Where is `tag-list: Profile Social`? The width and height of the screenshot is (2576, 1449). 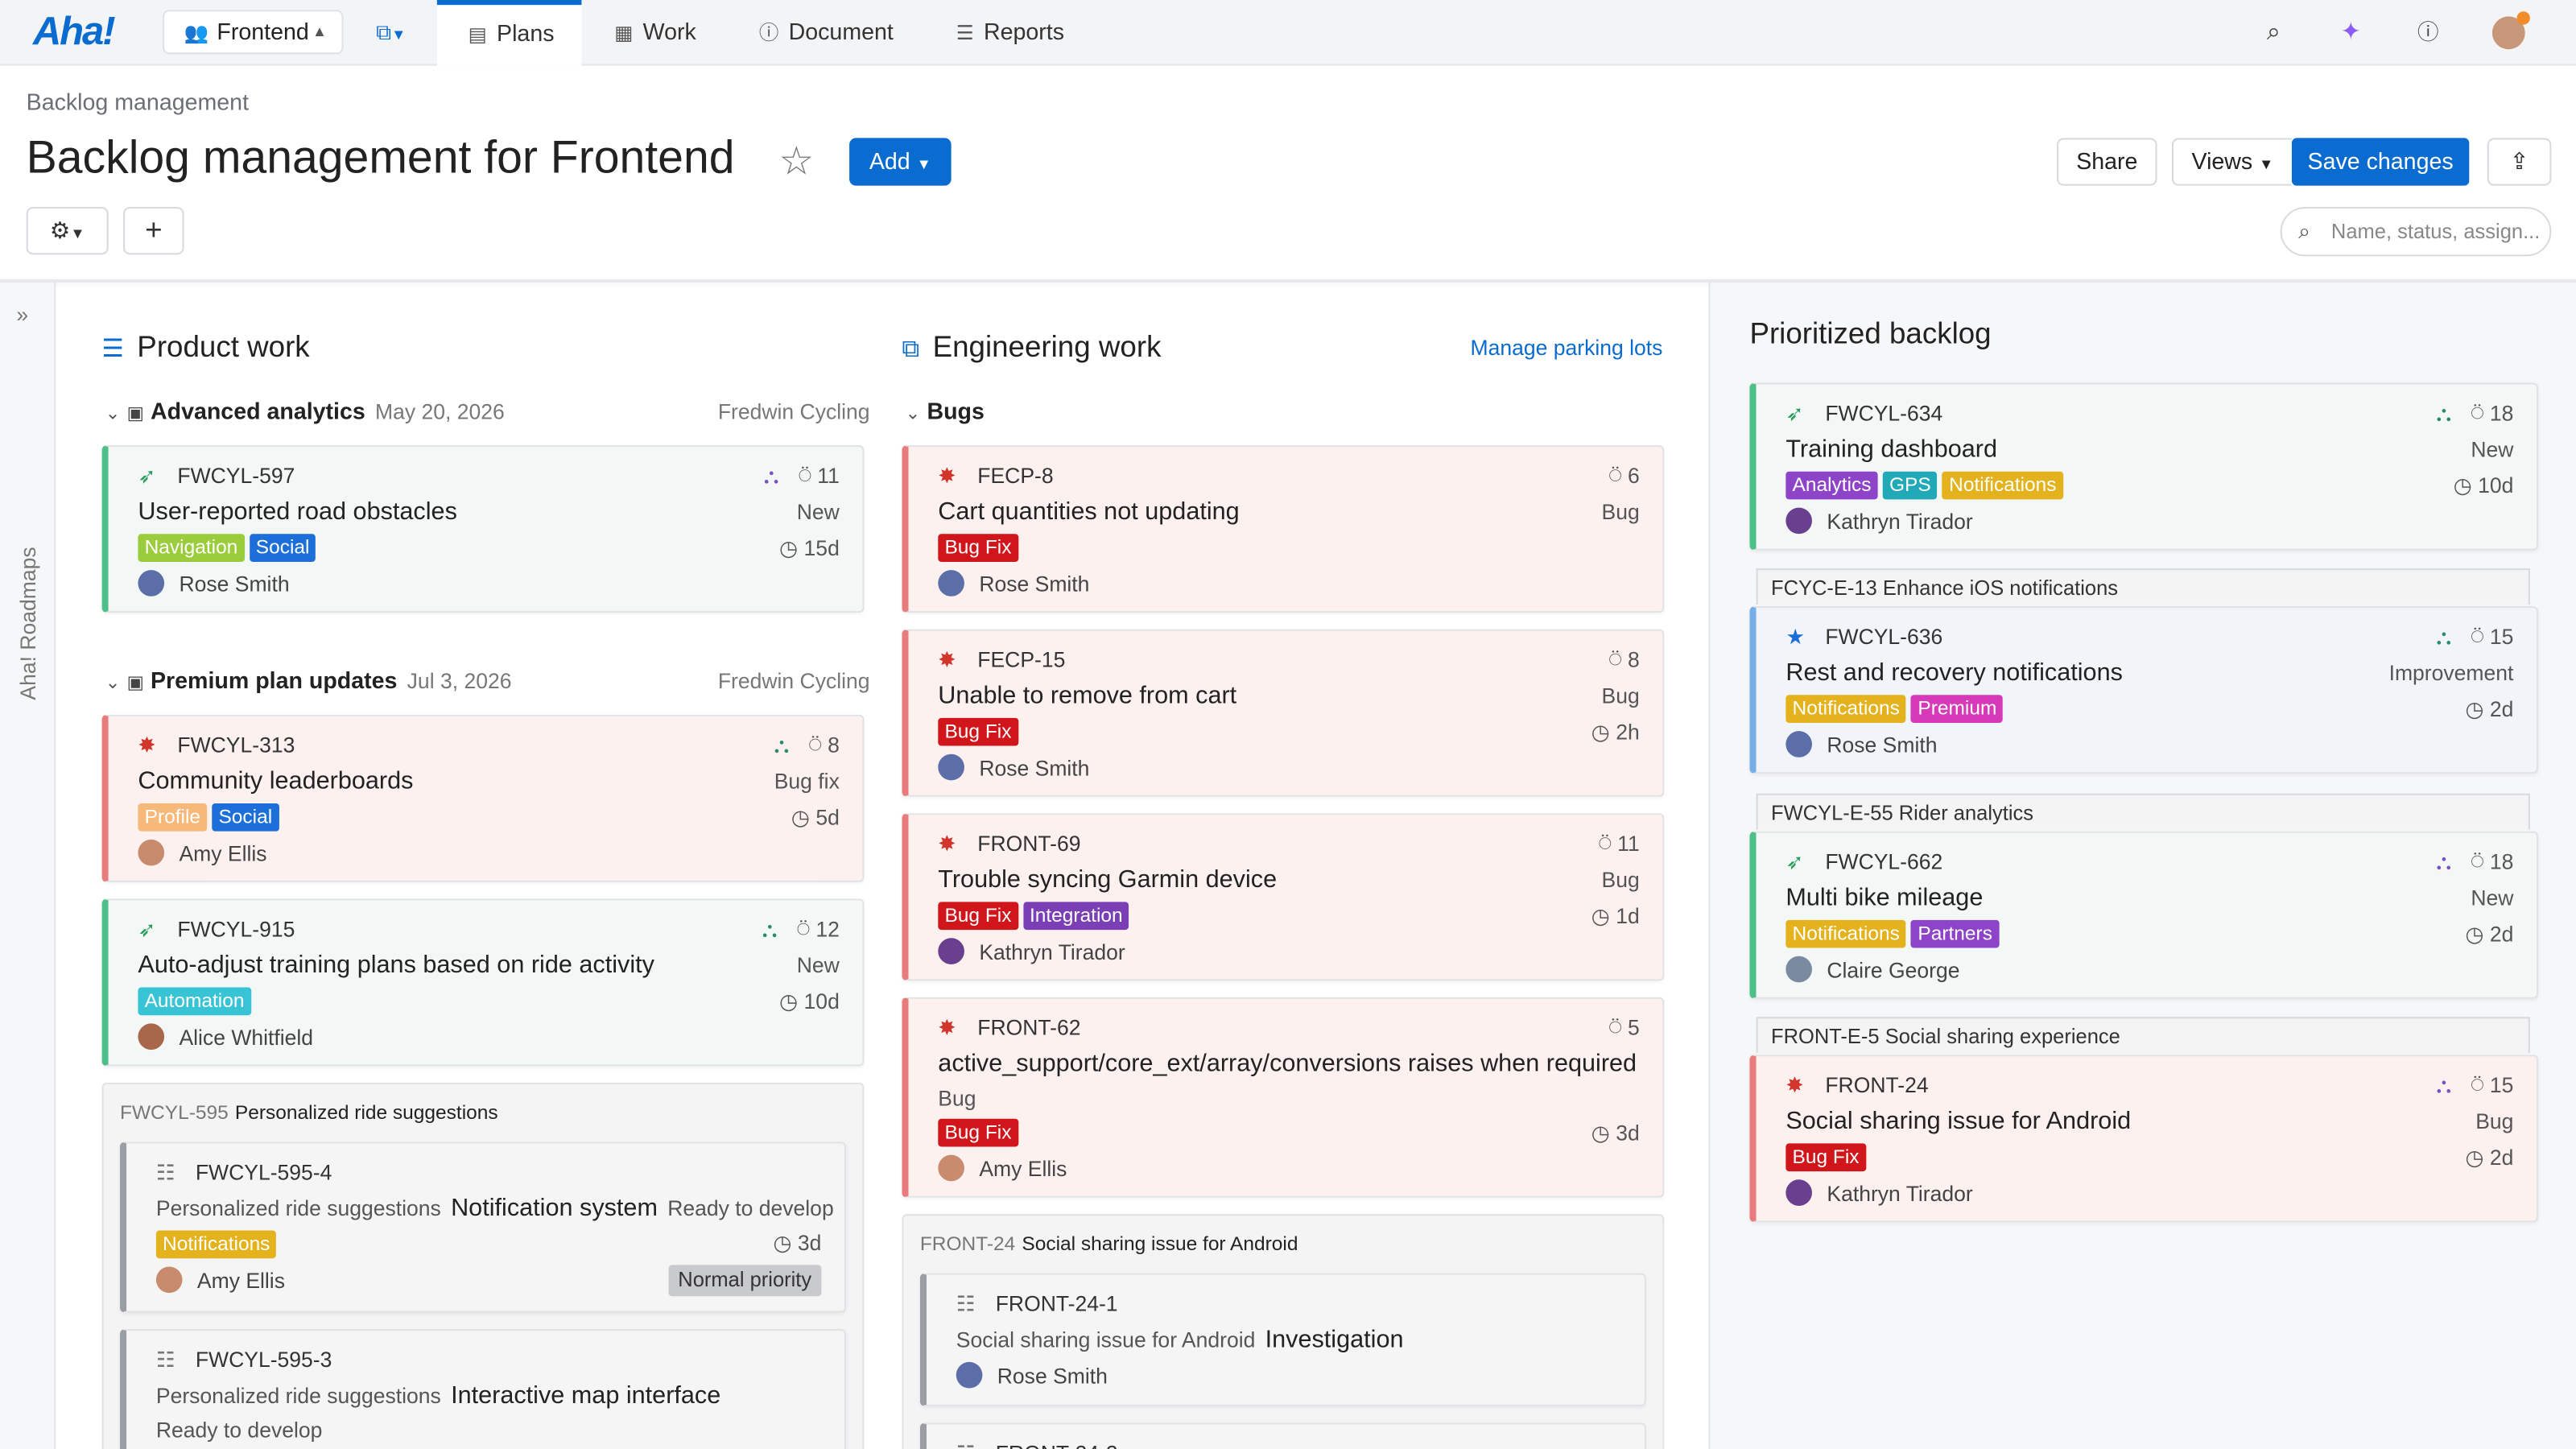
tag-list: Profile Social is located at coordinates (208, 817).